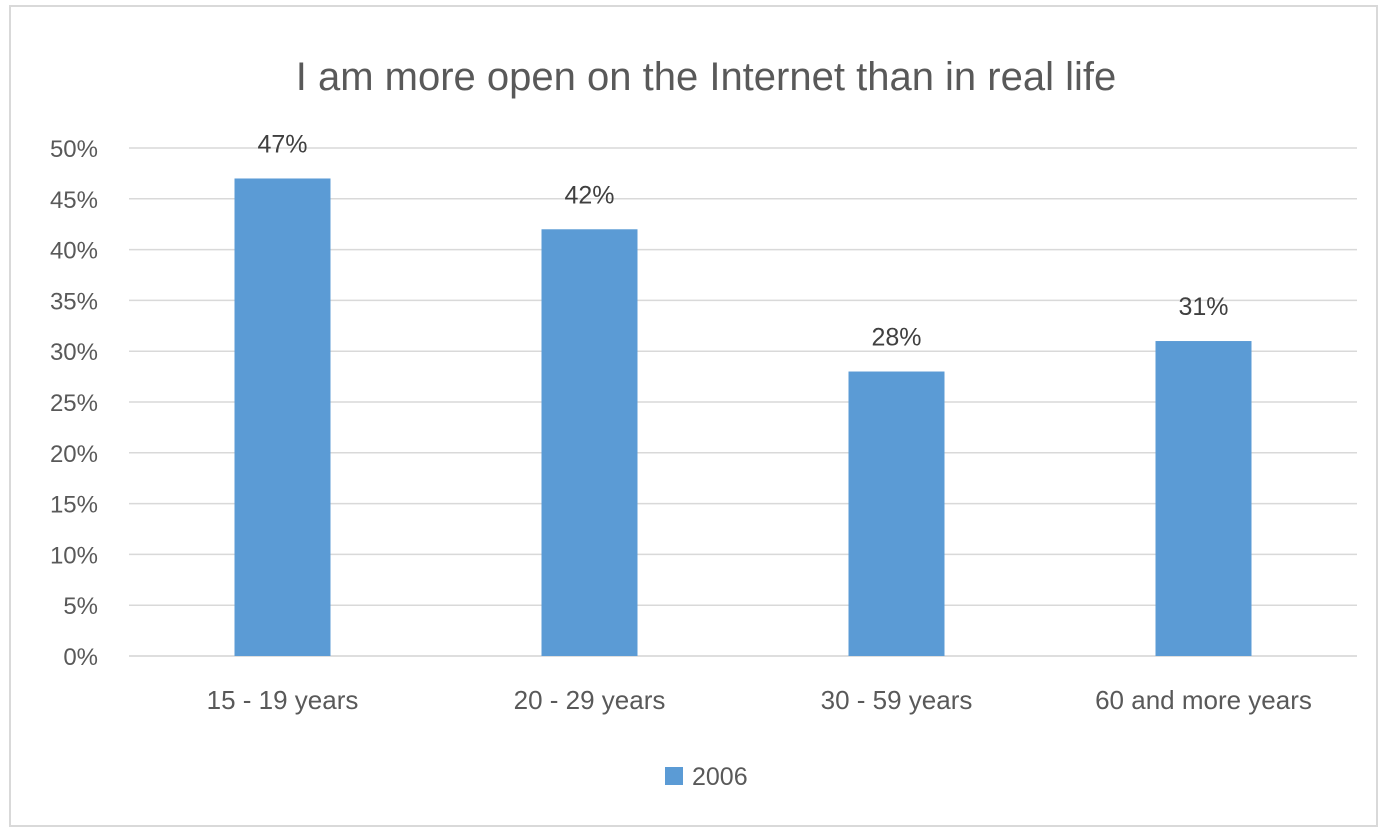  What do you see at coordinates (1203, 700) in the screenshot?
I see `x-category-label: 60 and more years` at bounding box center [1203, 700].